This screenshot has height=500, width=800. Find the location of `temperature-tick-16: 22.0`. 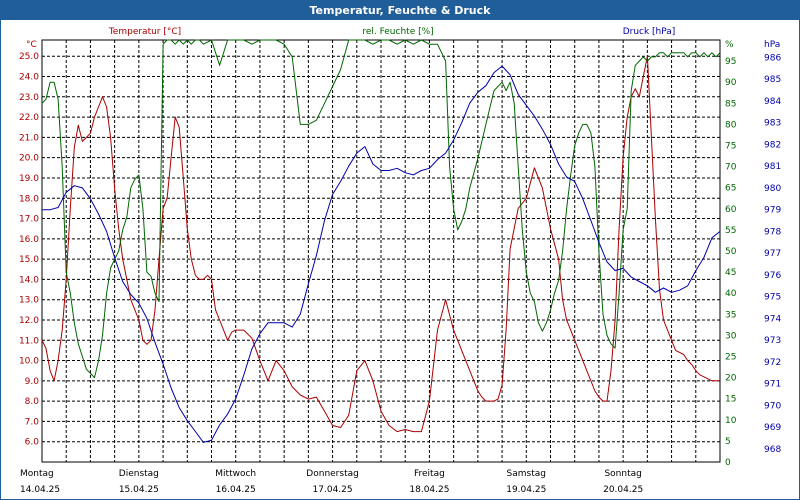

temperature-tick-16: 22.0 is located at coordinates (29, 118).